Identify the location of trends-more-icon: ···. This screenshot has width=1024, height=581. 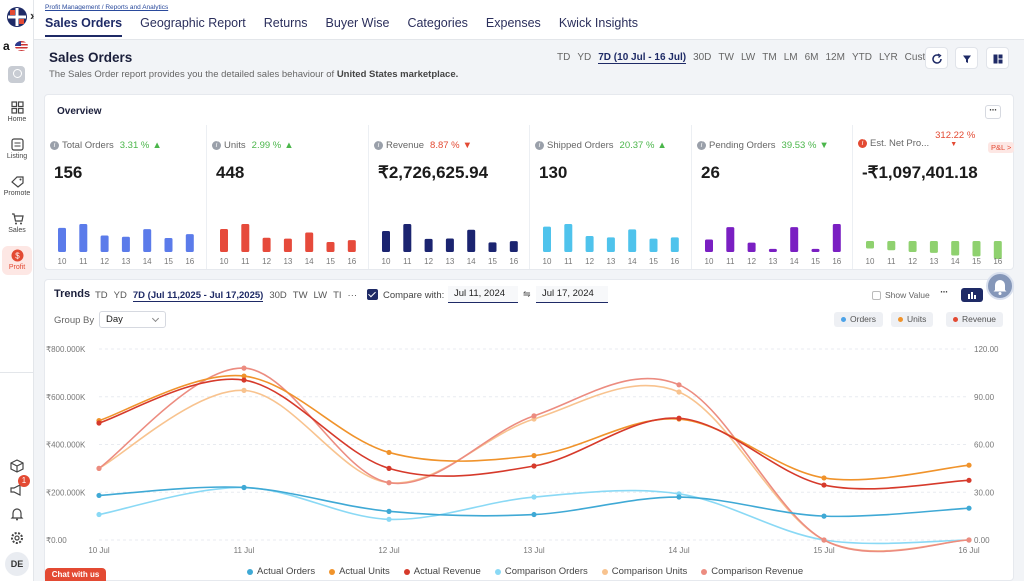
(352, 295).